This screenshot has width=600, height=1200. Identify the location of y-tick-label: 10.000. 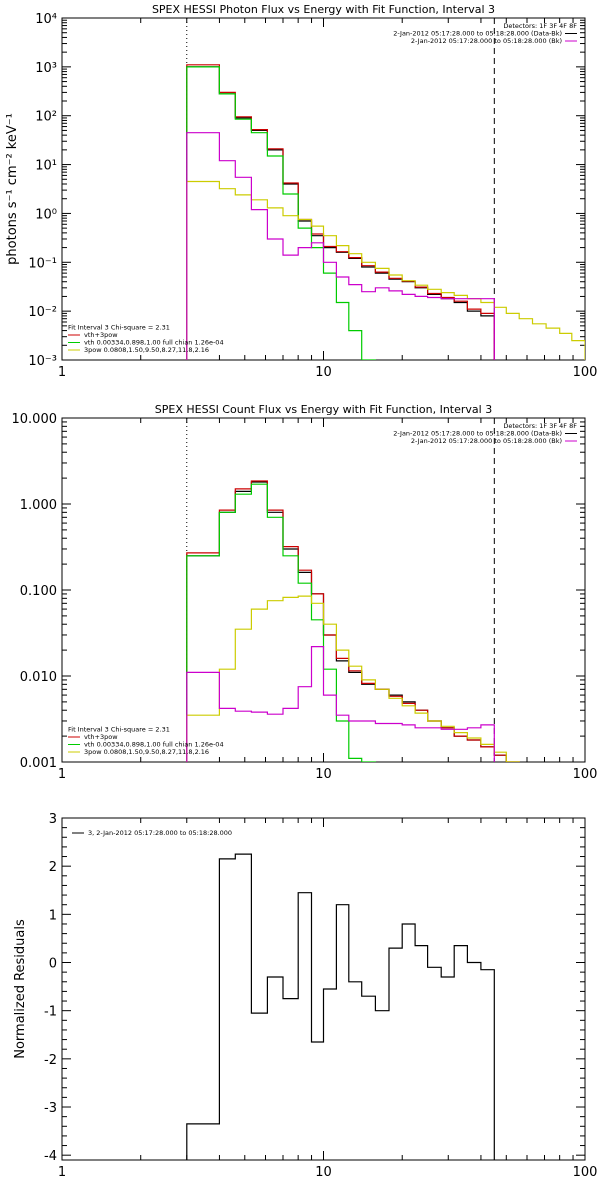
(35, 419).